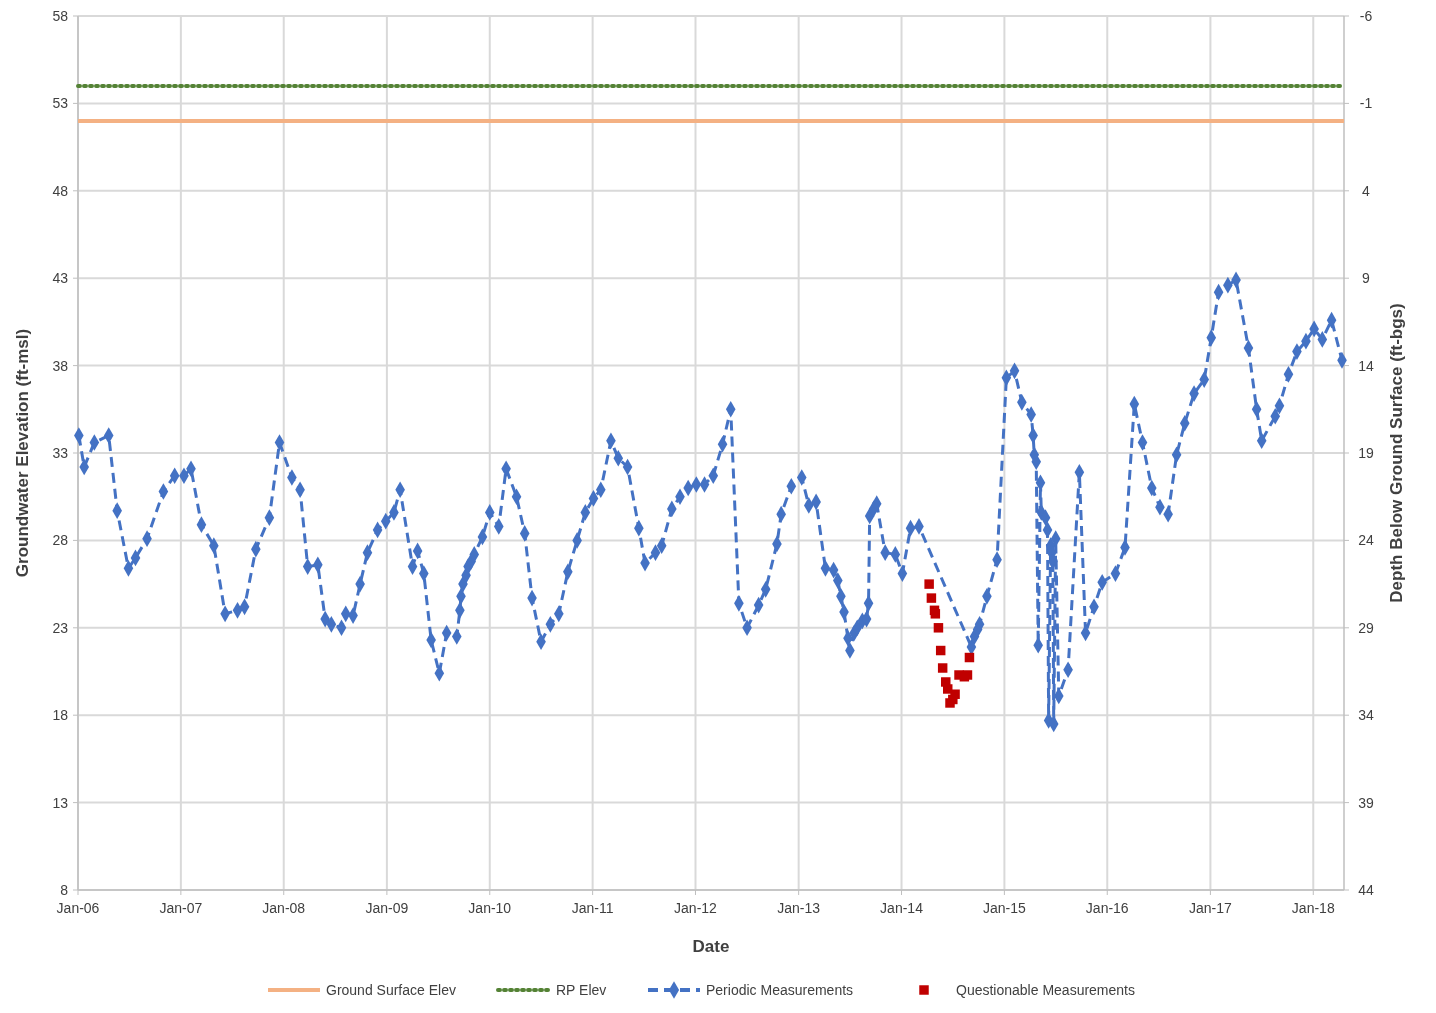 The width and height of the screenshot is (1436, 1013). Describe the element at coordinates (284, 908) in the screenshot. I see `x-tick-label: Jan-08` at that location.